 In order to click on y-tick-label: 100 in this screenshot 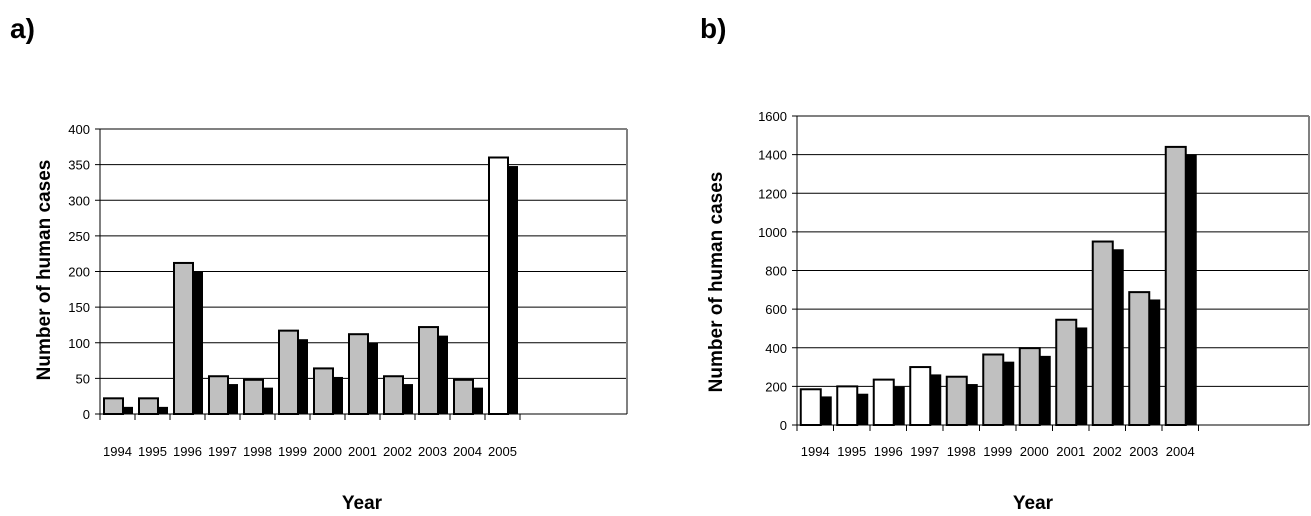, I will do `click(79, 343)`.